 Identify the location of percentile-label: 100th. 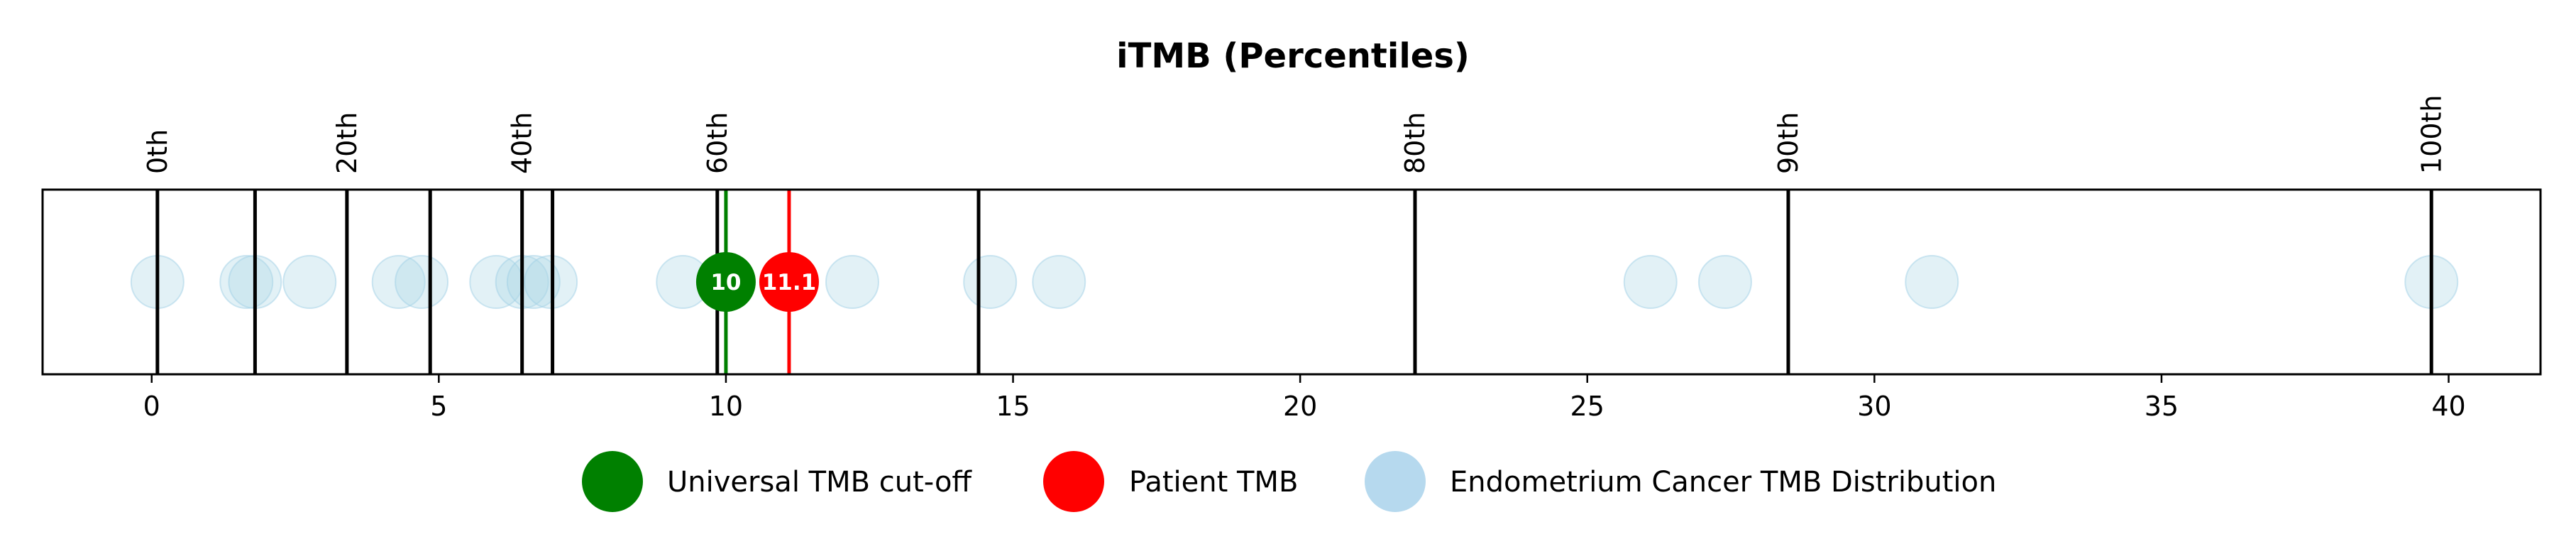
(2431, 134).